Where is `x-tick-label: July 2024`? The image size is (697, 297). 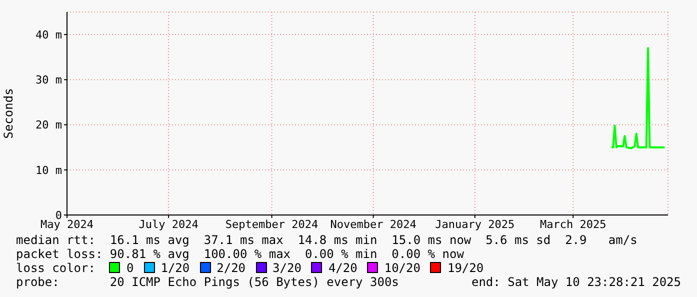
x-tick-label: July 2024 is located at coordinates (168, 224).